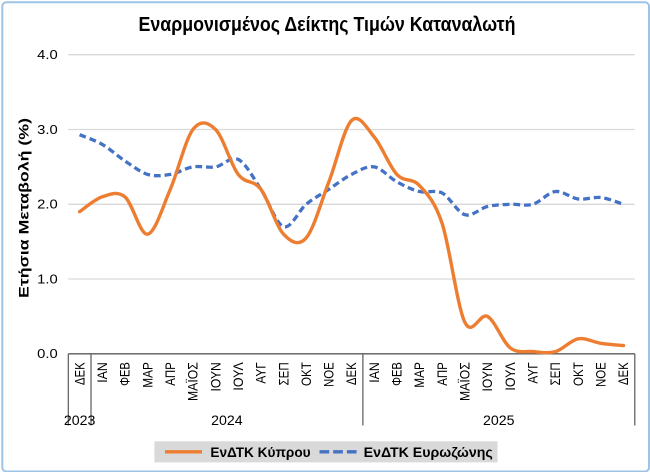 The width and height of the screenshot is (650, 472). What do you see at coordinates (47, 54) in the screenshot?
I see `svg-text: 4.0` at bounding box center [47, 54].